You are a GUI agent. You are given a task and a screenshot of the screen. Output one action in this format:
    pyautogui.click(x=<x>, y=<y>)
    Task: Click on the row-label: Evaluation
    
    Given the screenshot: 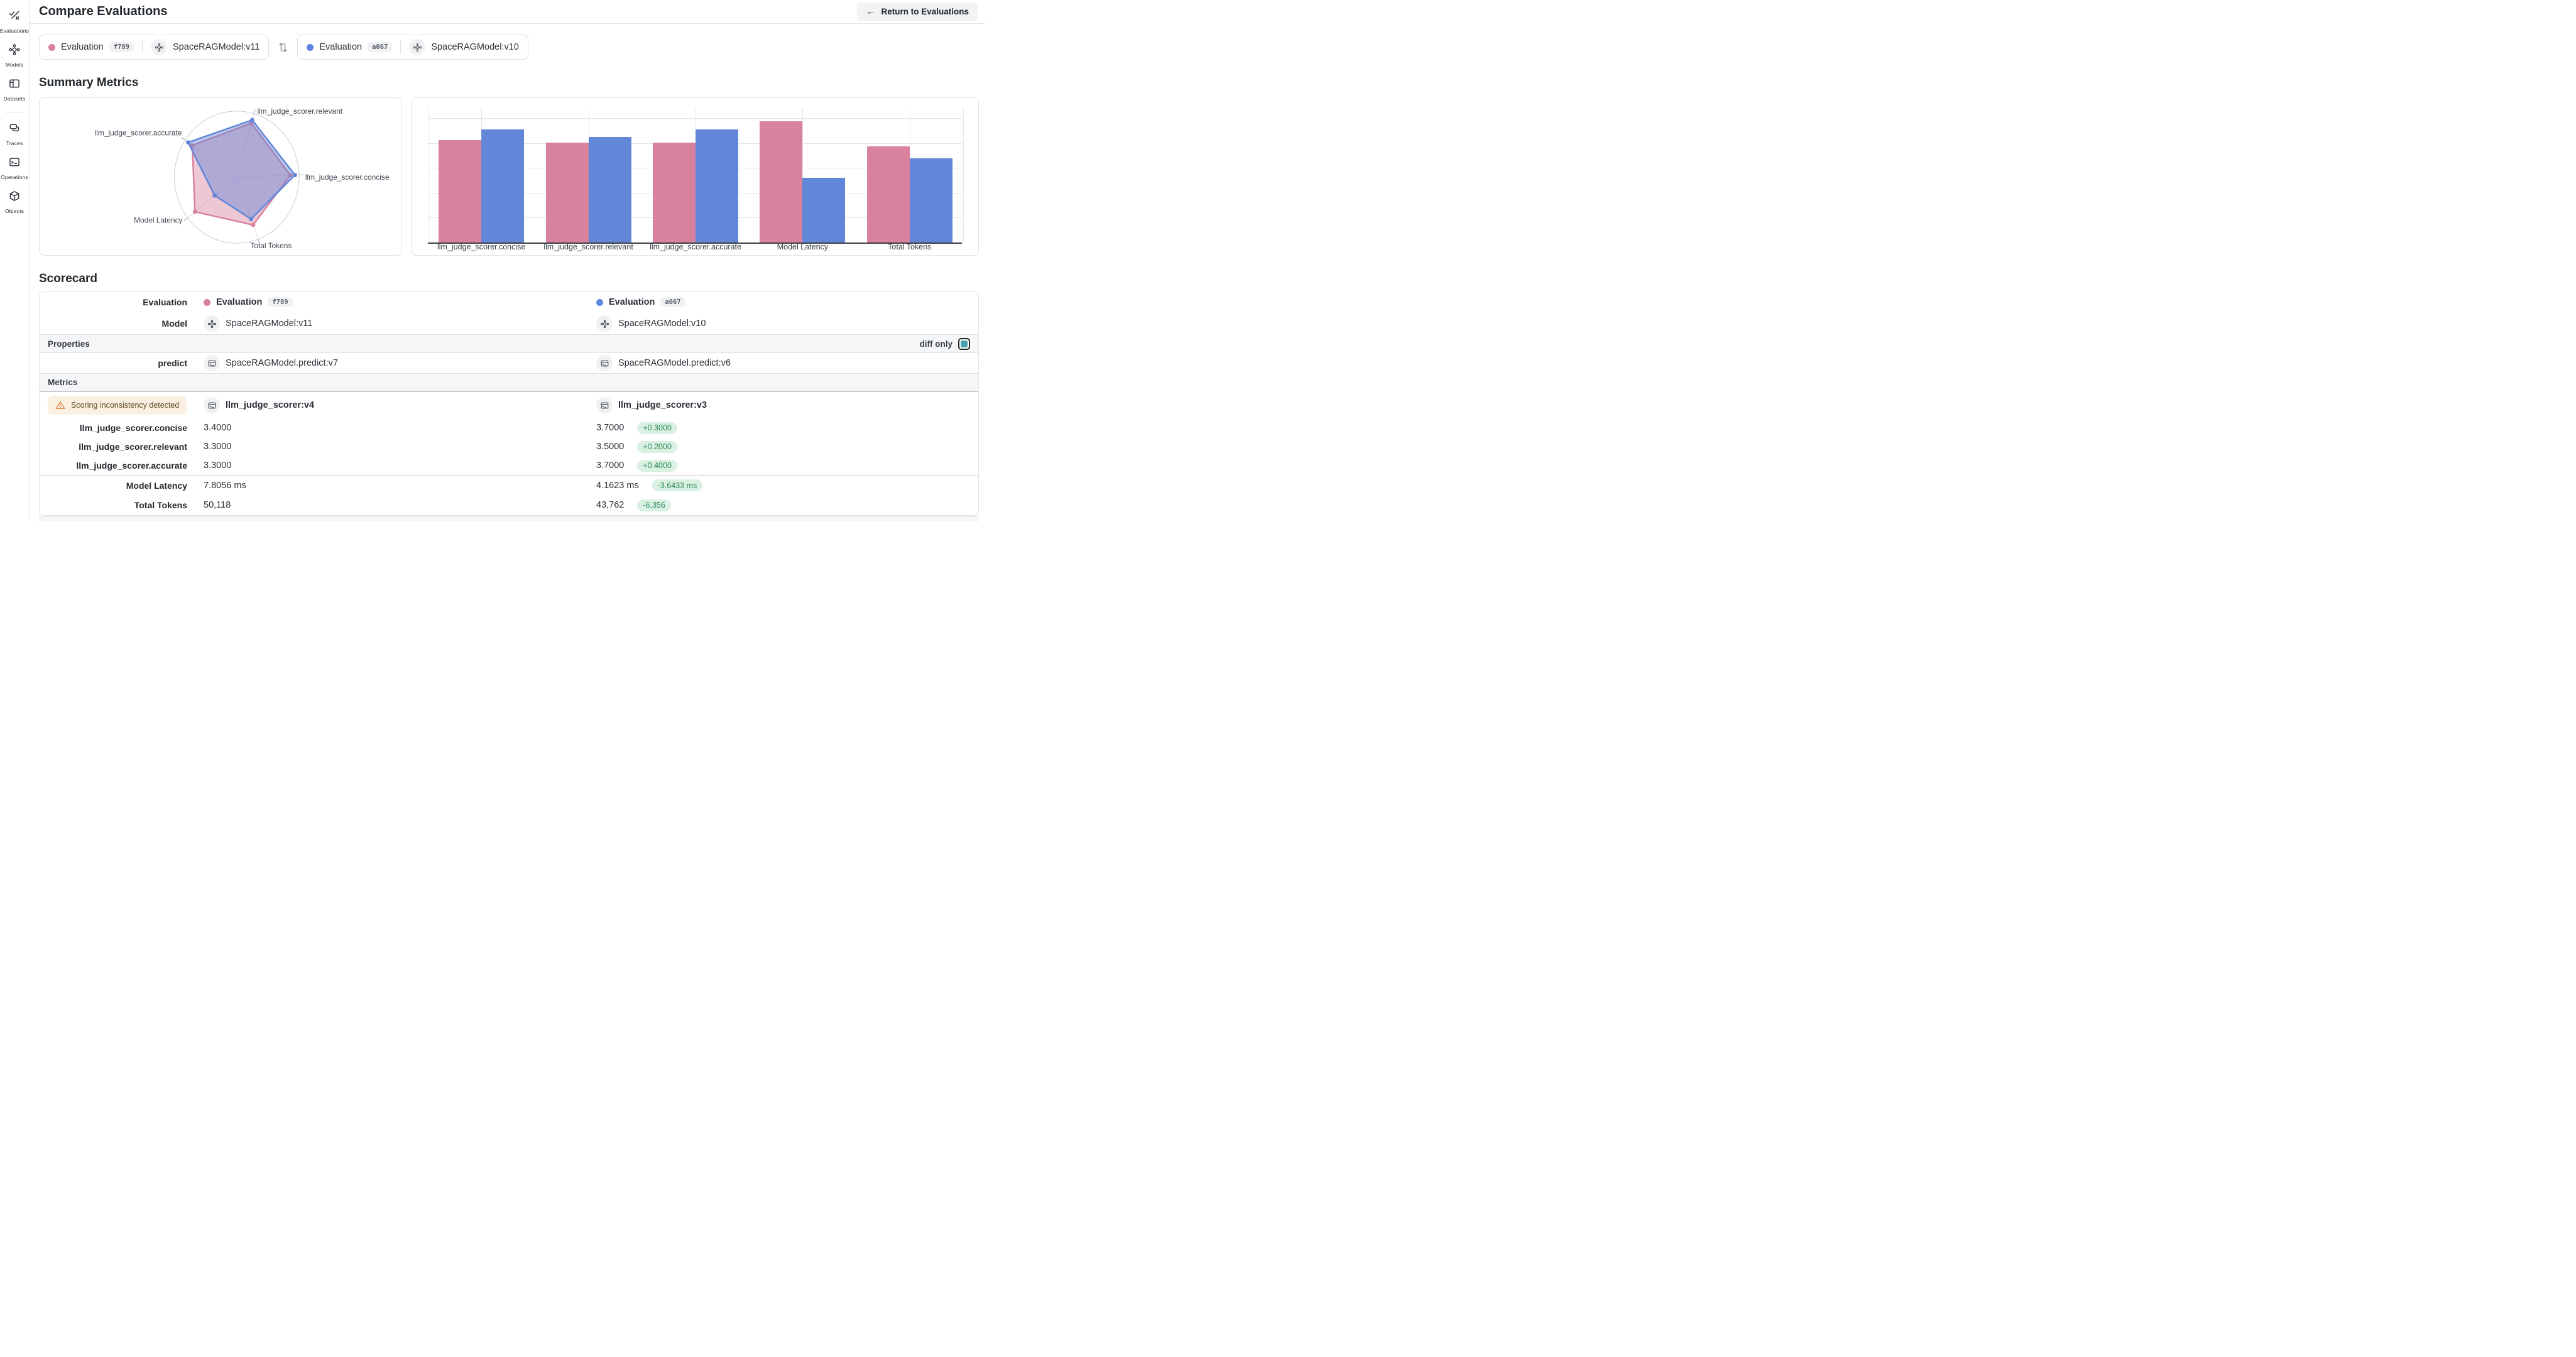 What is the action you would take?
    pyautogui.click(x=165, y=302)
    